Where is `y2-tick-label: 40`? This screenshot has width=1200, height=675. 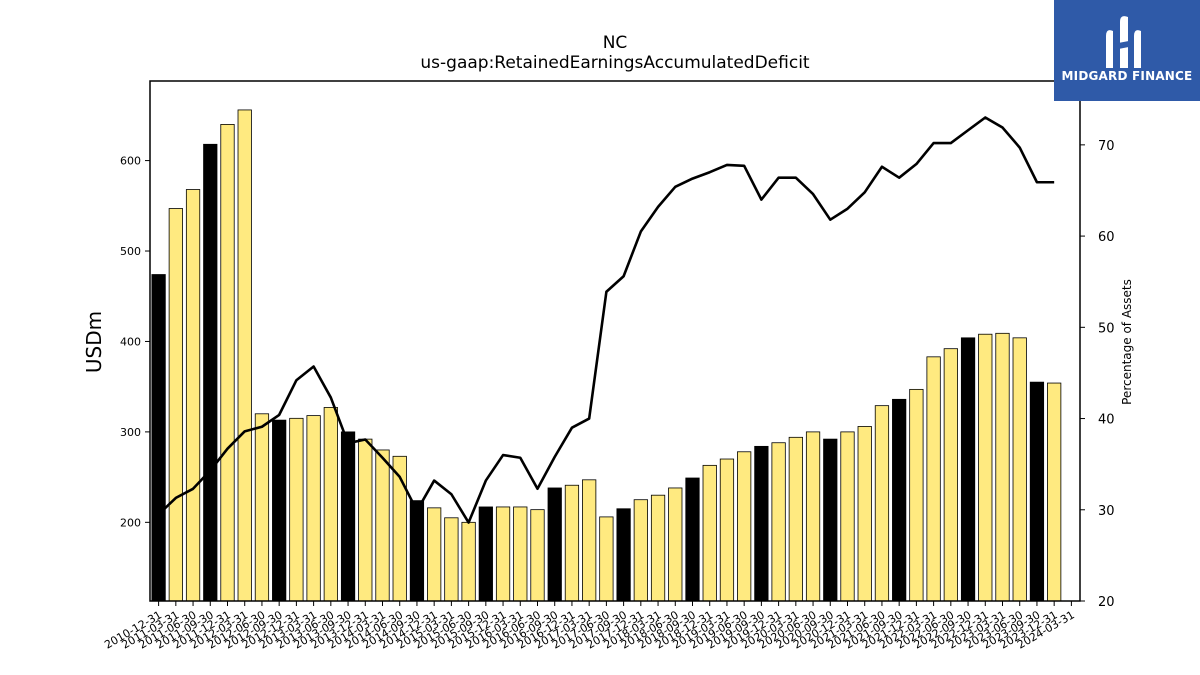 y2-tick-label: 40 is located at coordinates (1106, 420).